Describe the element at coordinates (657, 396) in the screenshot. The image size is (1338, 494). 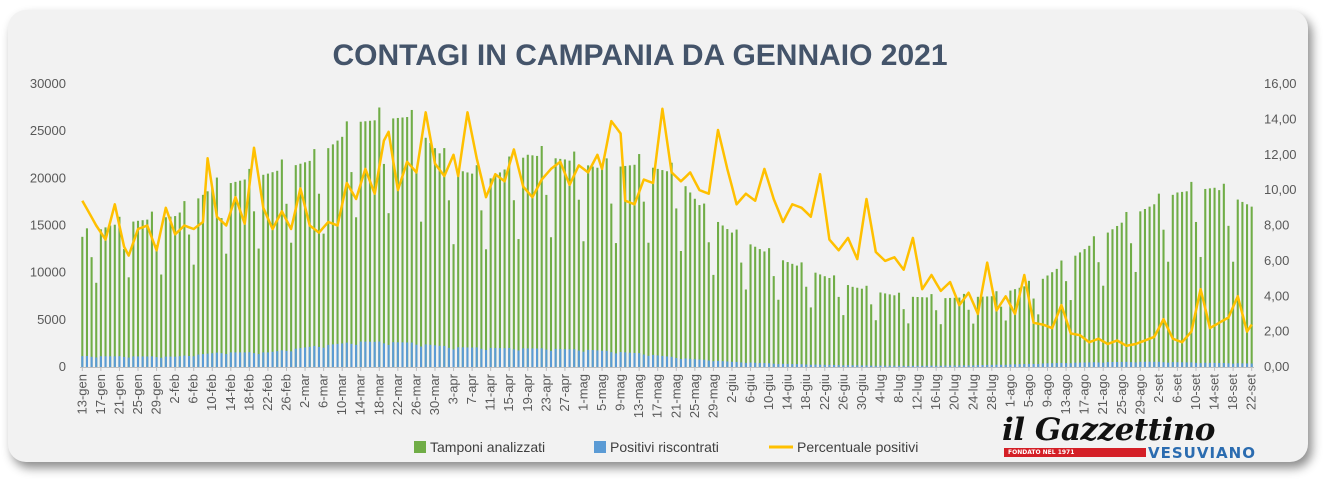
I see `x-tick-label: 17-mag` at that location.